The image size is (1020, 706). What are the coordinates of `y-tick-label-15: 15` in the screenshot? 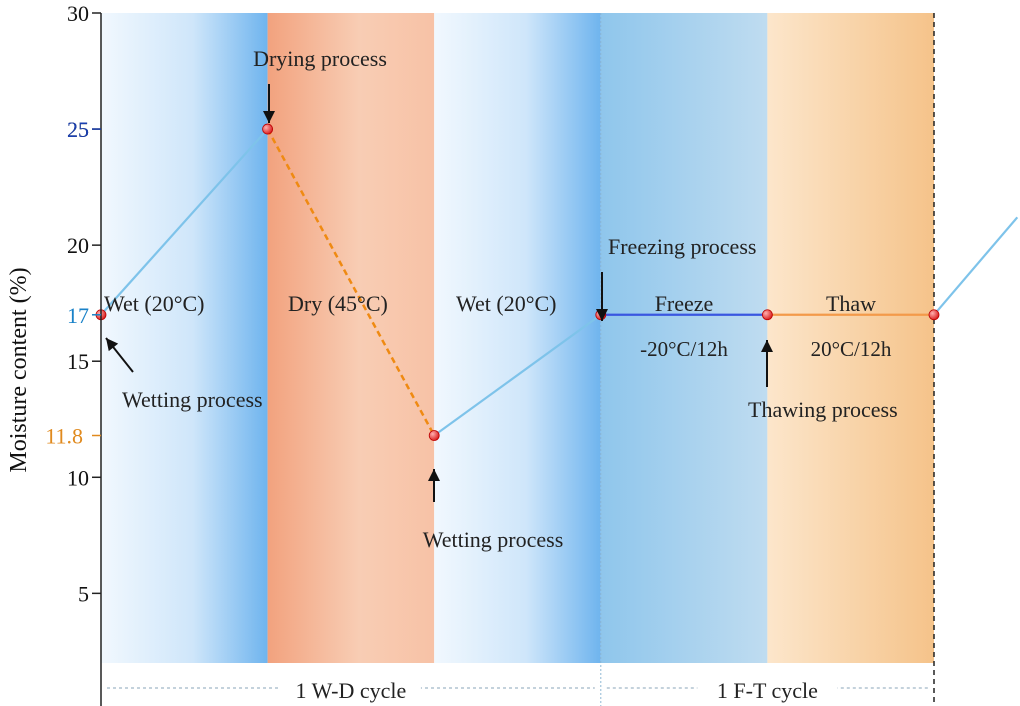 It's located at (78, 361).